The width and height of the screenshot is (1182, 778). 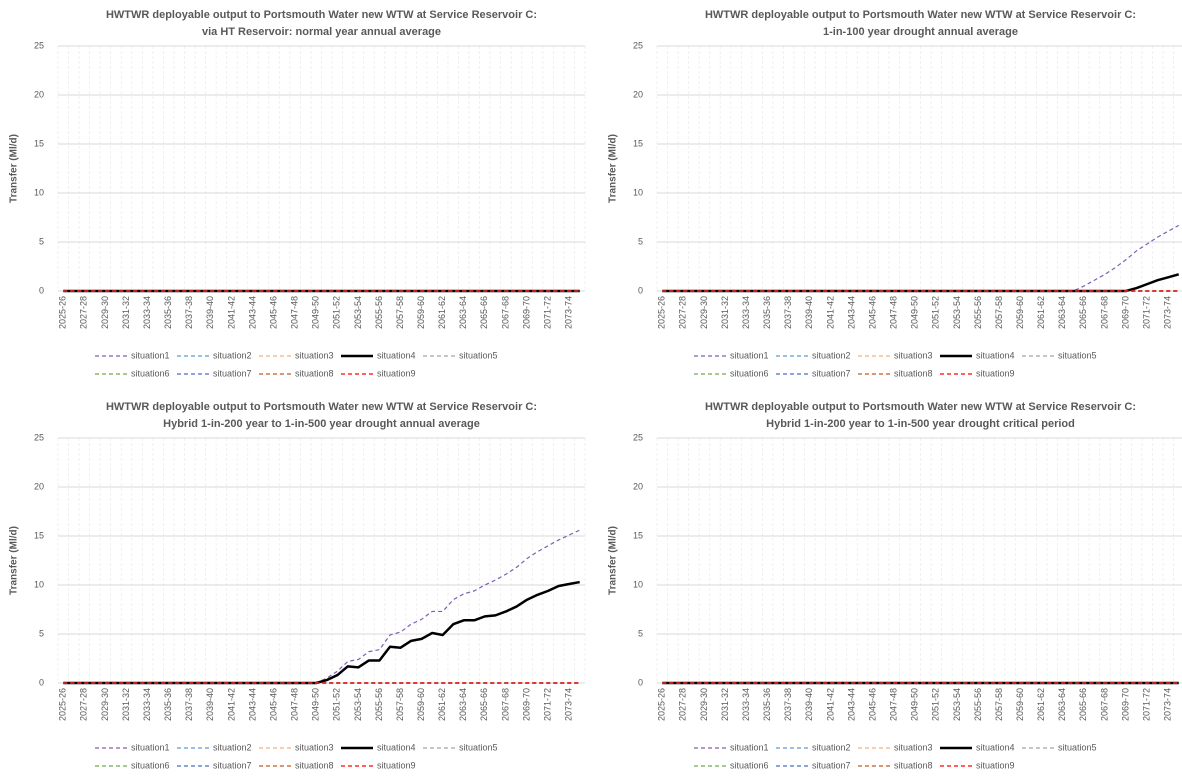 What do you see at coordinates (683, 312) in the screenshot?
I see `x-tick-label: 2027-28` at bounding box center [683, 312].